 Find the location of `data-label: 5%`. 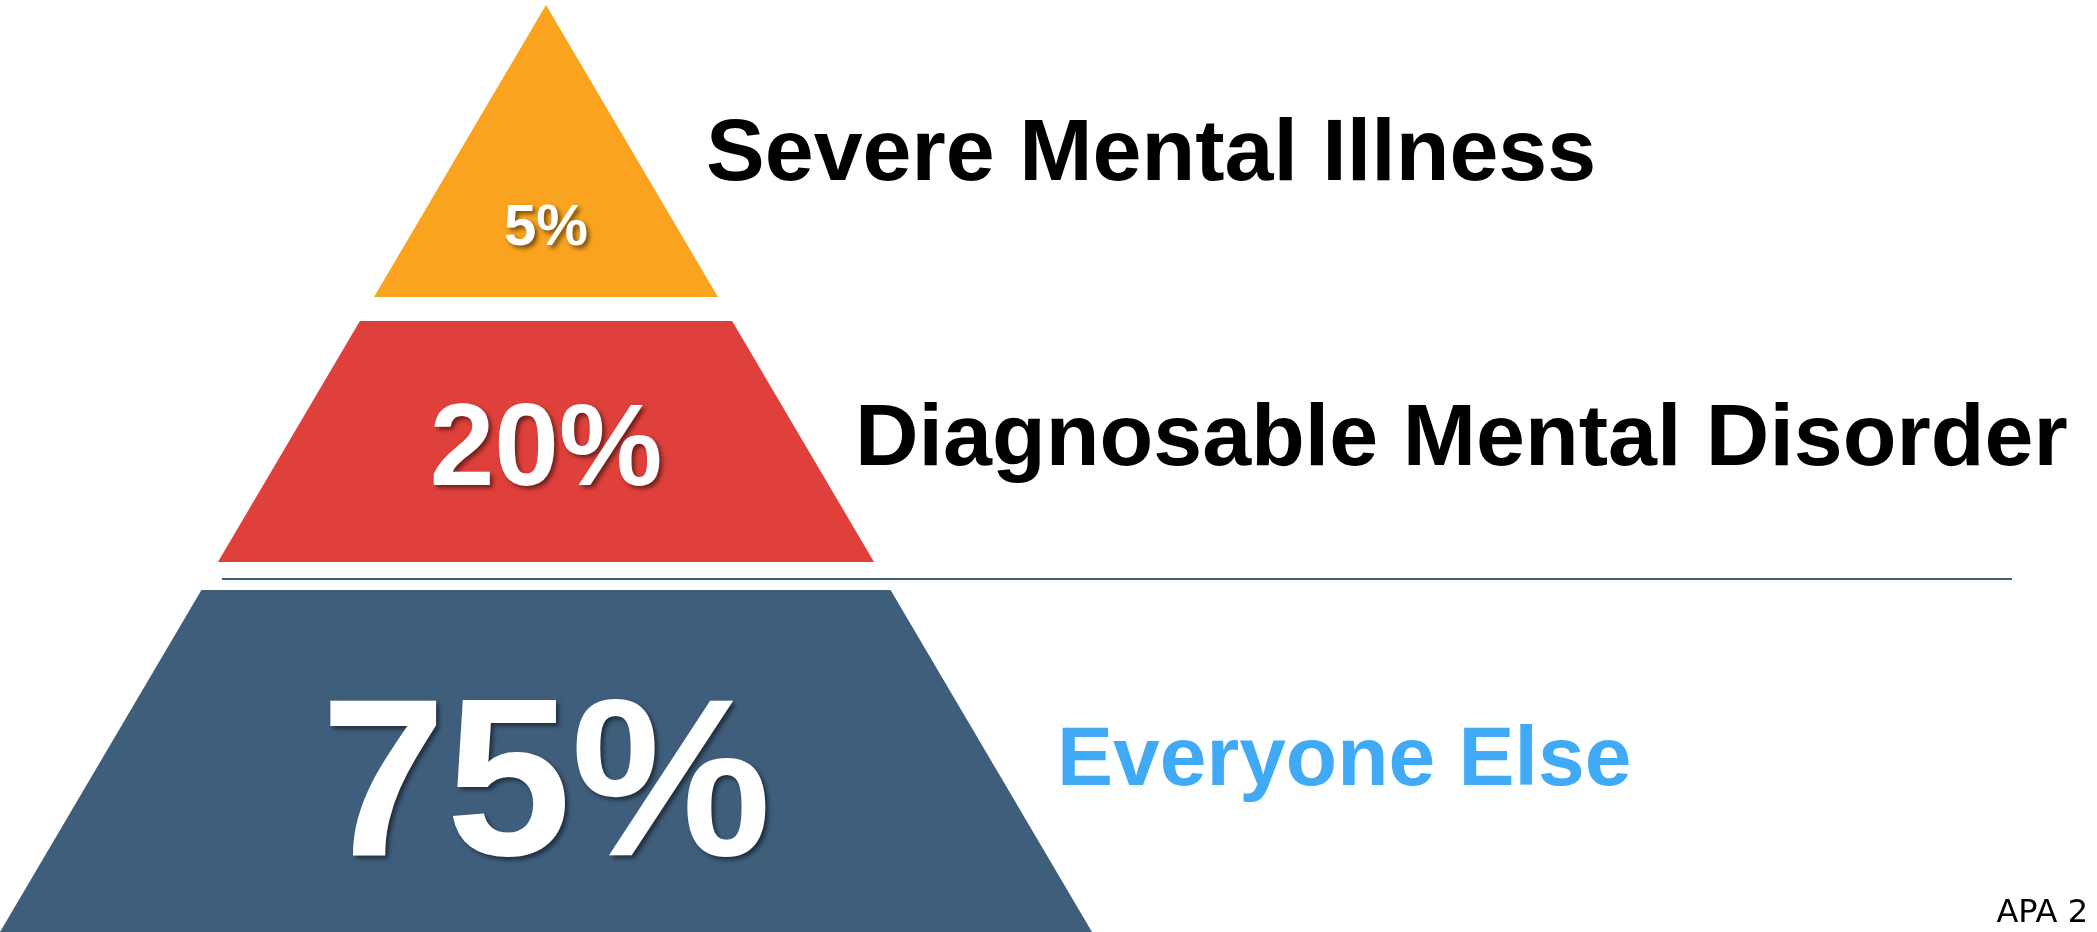

data-label: 5% is located at coordinates (546, 224).